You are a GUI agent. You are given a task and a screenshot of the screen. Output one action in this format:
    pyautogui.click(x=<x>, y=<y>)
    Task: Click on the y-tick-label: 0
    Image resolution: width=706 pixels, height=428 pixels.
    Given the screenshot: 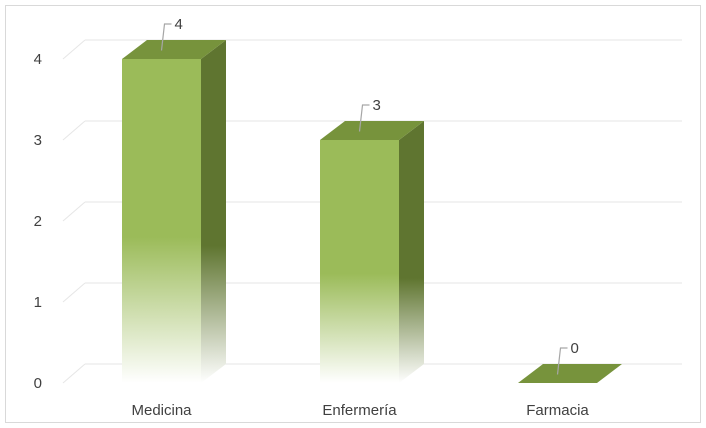 What is the action you would take?
    pyautogui.click(x=38, y=383)
    